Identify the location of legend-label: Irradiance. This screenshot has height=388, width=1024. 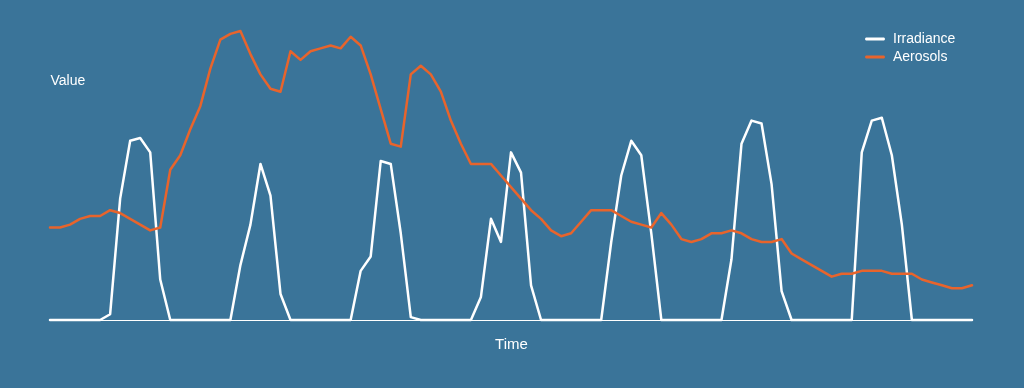
(924, 38).